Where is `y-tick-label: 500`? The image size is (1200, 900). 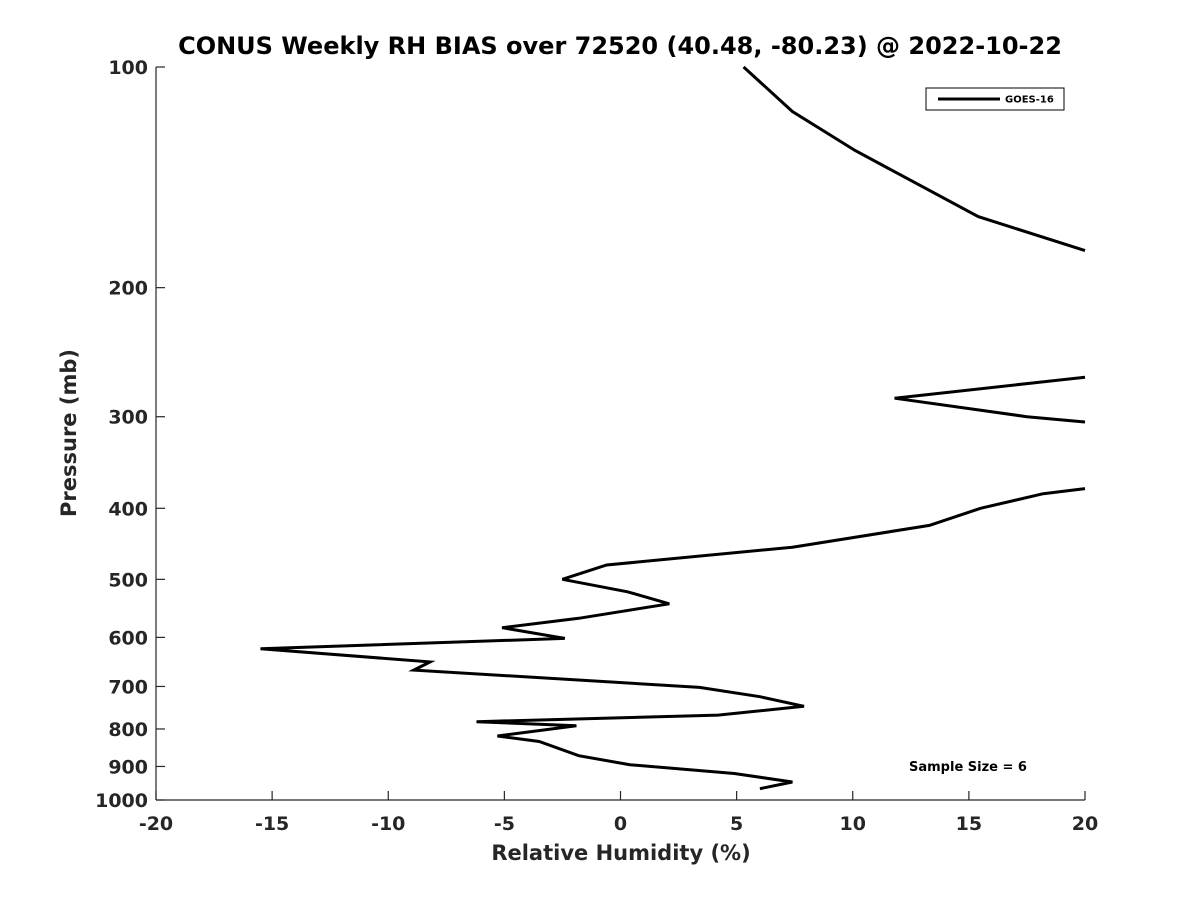
y-tick-label: 500 is located at coordinates (128, 580).